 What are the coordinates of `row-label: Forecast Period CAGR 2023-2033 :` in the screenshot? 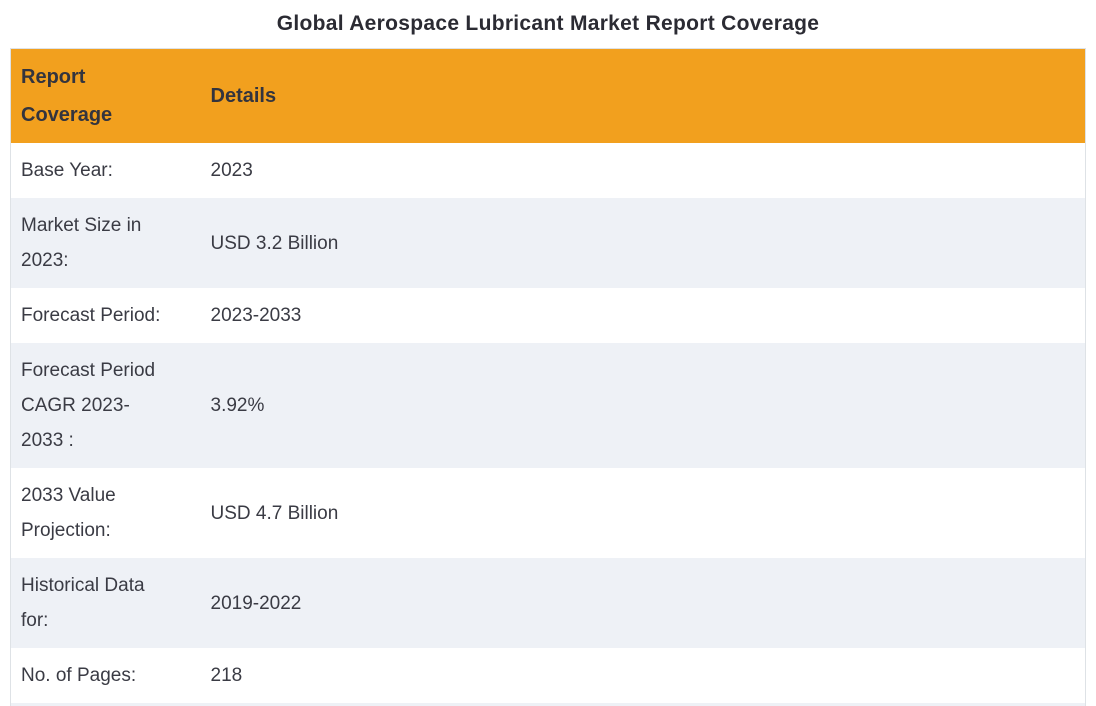 It's located at (88, 405).